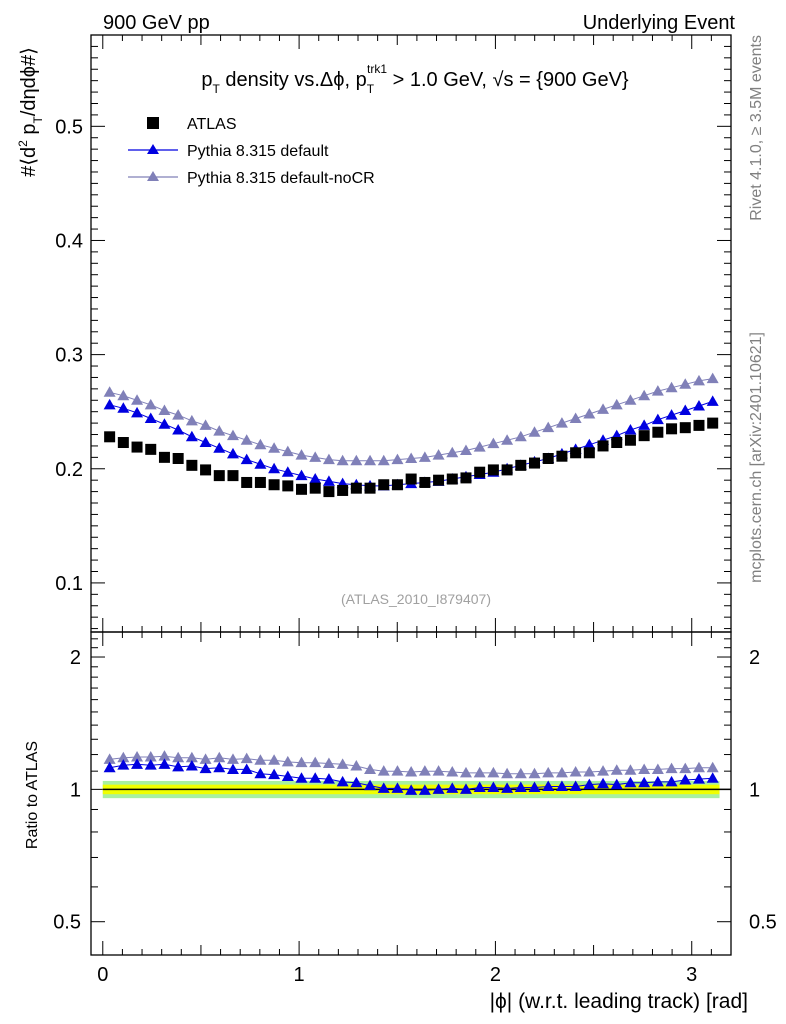 This screenshot has height=1024, width=786. What do you see at coordinates (153, 176) in the screenshot?
I see `legend-nocr-marker` at bounding box center [153, 176].